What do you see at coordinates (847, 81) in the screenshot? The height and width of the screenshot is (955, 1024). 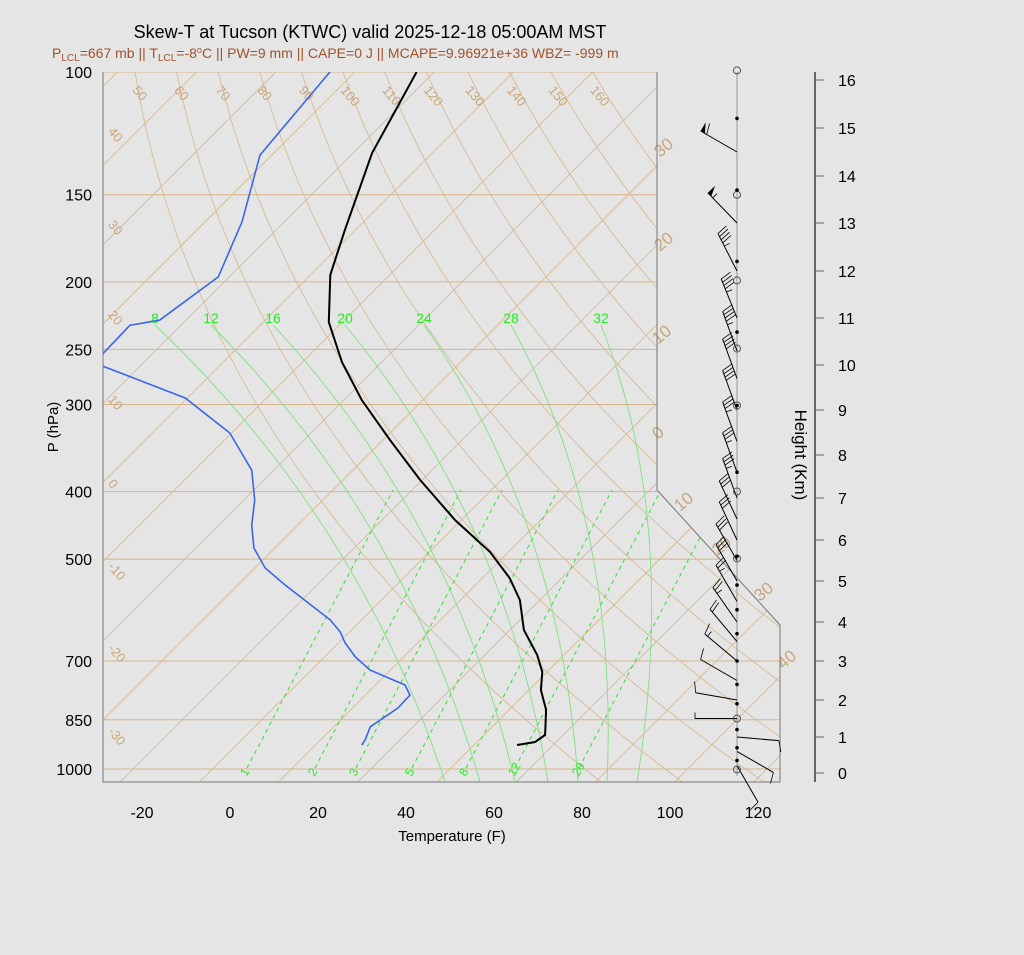 I see `height-tick-label: 16` at bounding box center [847, 81].